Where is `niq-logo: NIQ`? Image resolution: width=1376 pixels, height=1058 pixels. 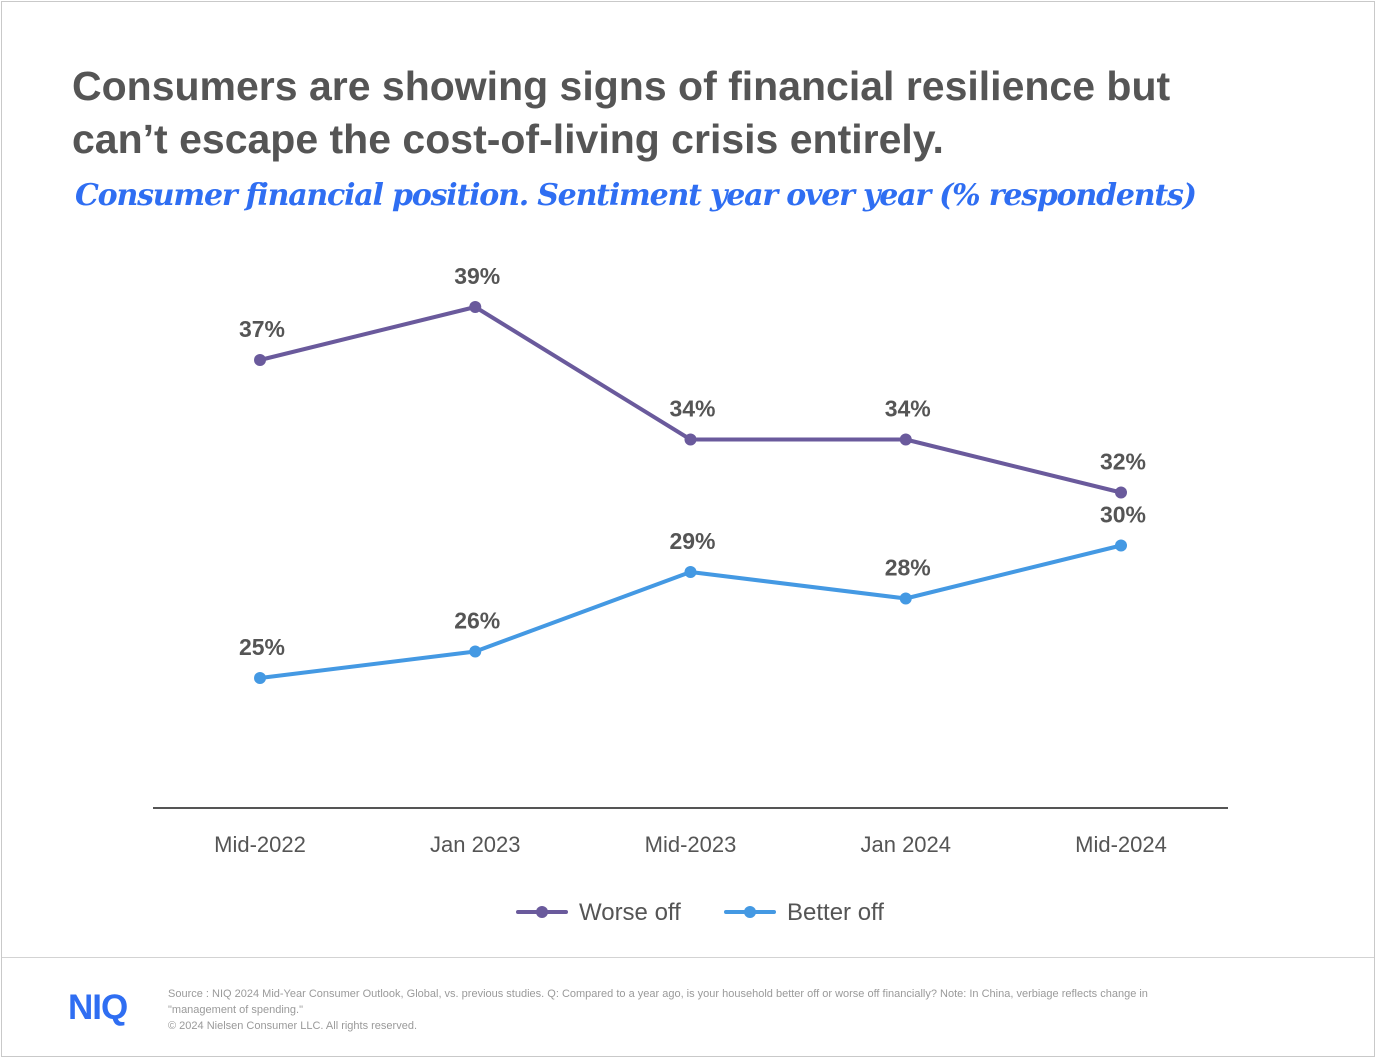 niq-logo: NIQ is located at coordinates (98, 1007).